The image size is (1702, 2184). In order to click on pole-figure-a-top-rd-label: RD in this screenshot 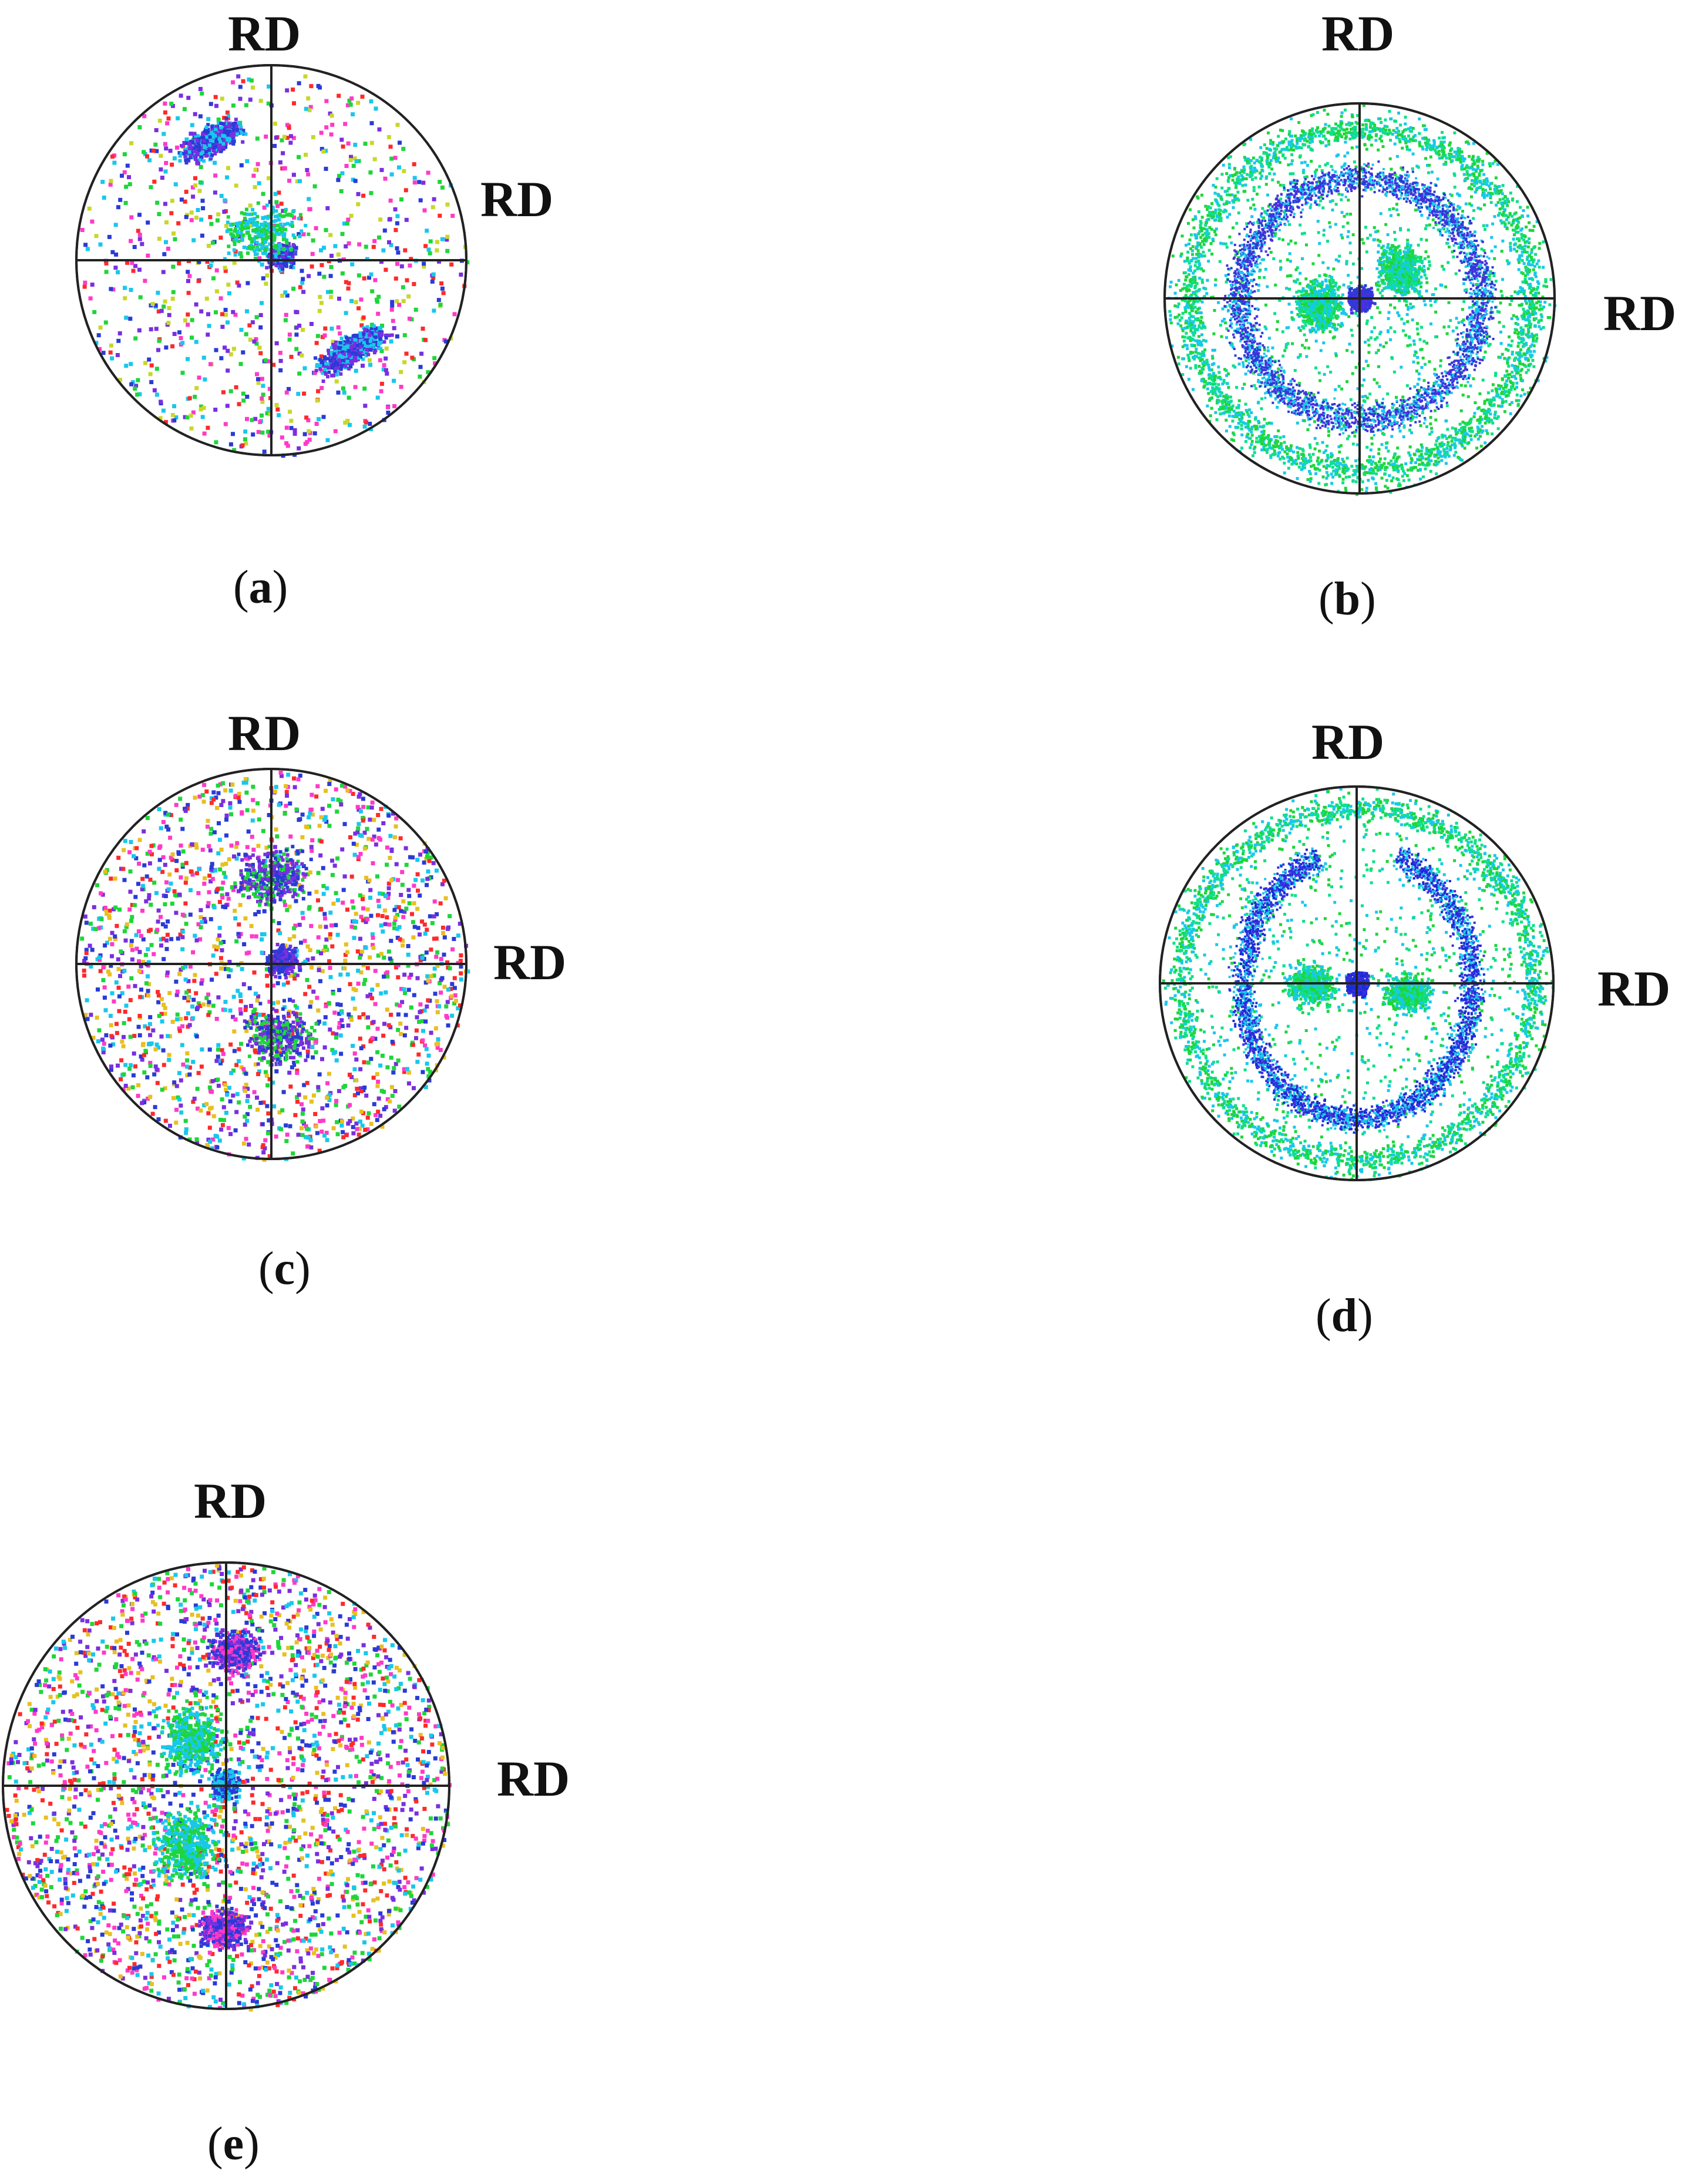, I will do `click(264, 33)`.